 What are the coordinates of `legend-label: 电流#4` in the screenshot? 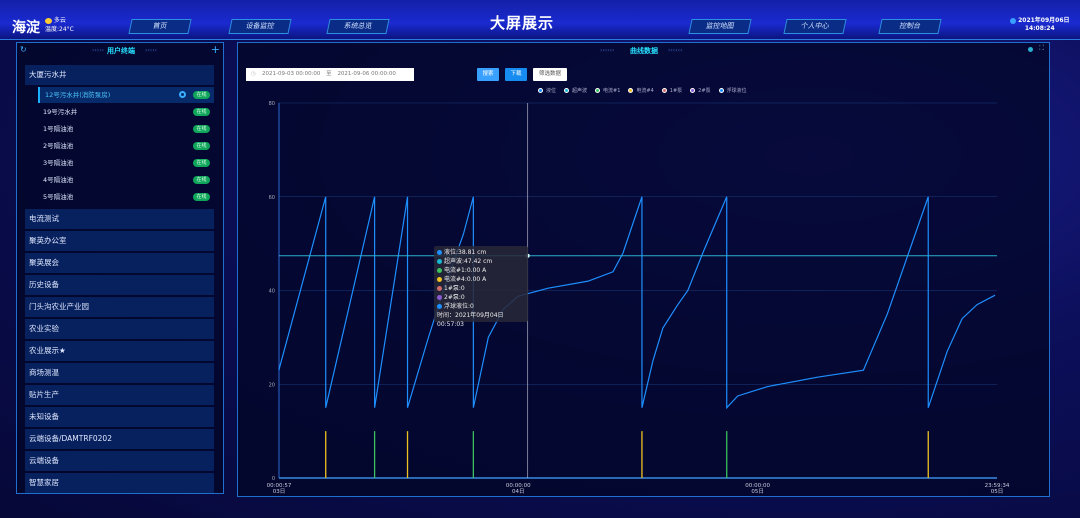 It's located at (645, 91).